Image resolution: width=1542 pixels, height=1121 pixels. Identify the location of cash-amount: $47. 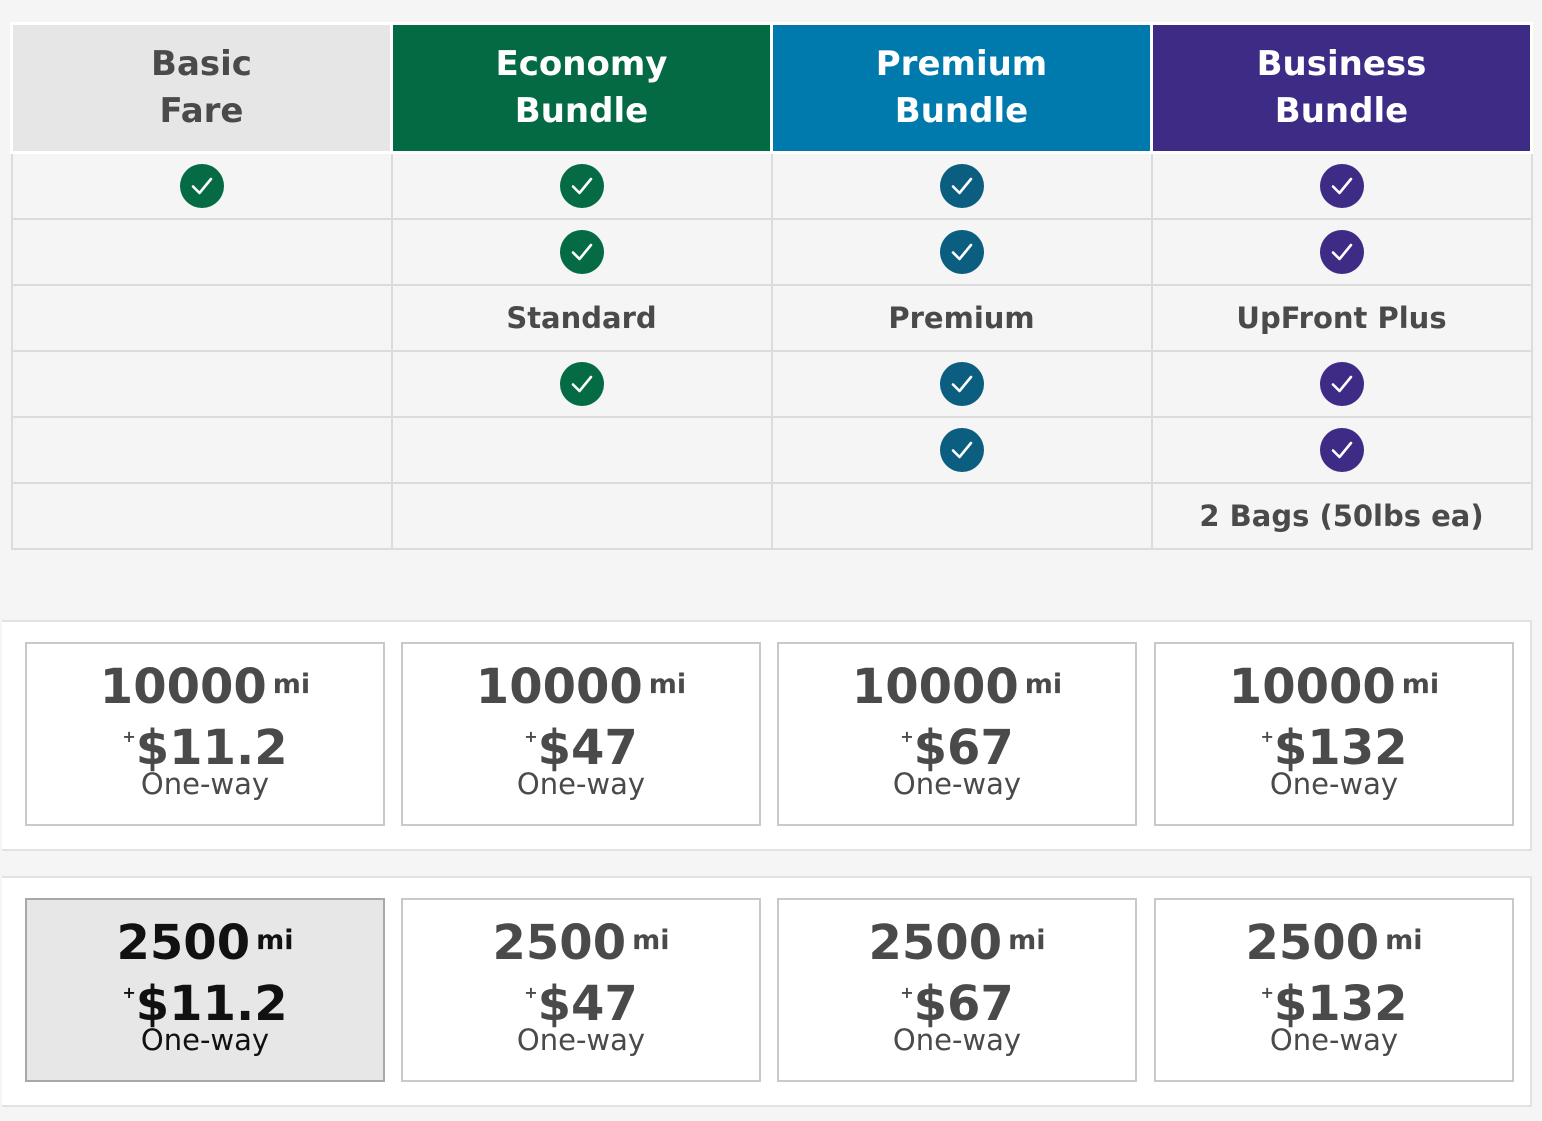
(587, 748).